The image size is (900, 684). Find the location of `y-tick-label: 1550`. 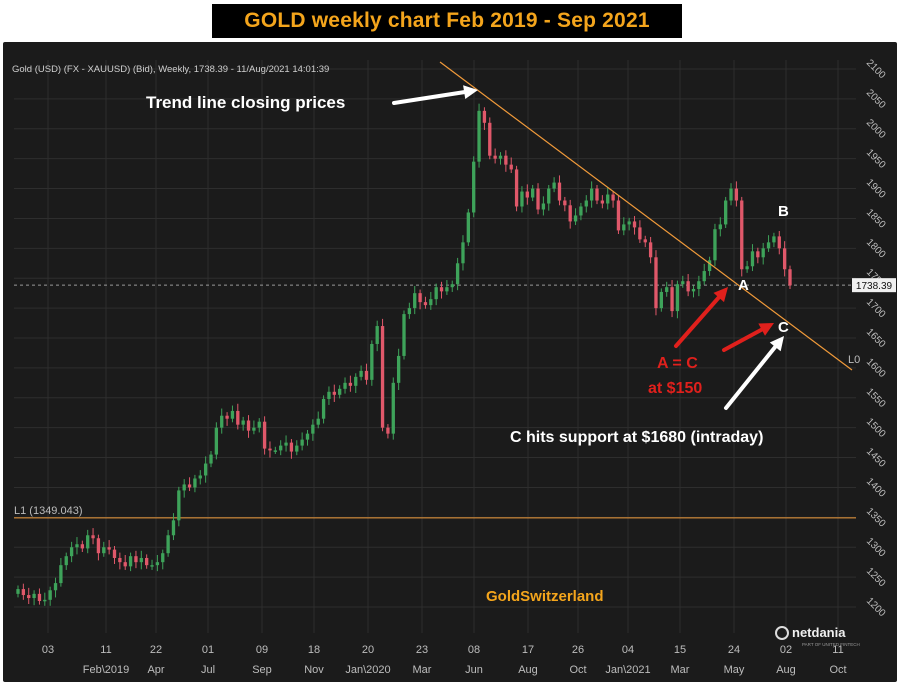

y-tick-label: 1550 is located at coordinates (876, 398).